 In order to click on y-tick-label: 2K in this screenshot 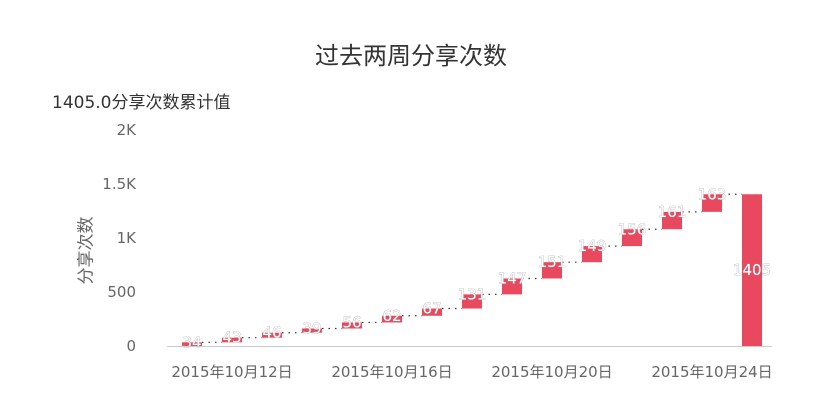, I will do `click(127, 130)`.